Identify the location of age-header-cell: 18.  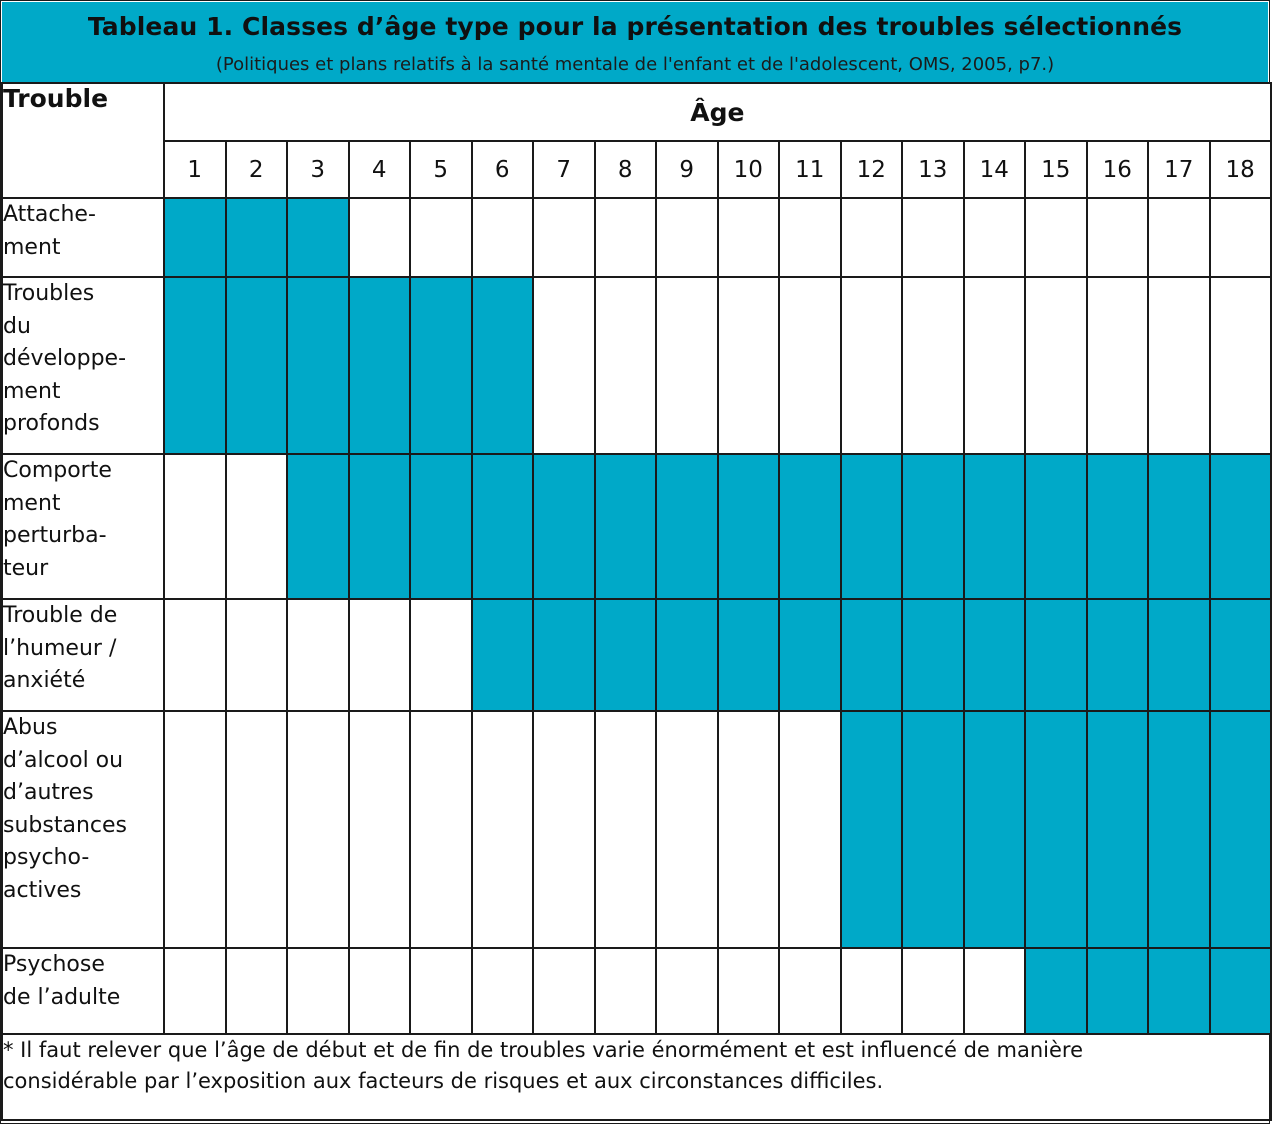
(1240, 169).